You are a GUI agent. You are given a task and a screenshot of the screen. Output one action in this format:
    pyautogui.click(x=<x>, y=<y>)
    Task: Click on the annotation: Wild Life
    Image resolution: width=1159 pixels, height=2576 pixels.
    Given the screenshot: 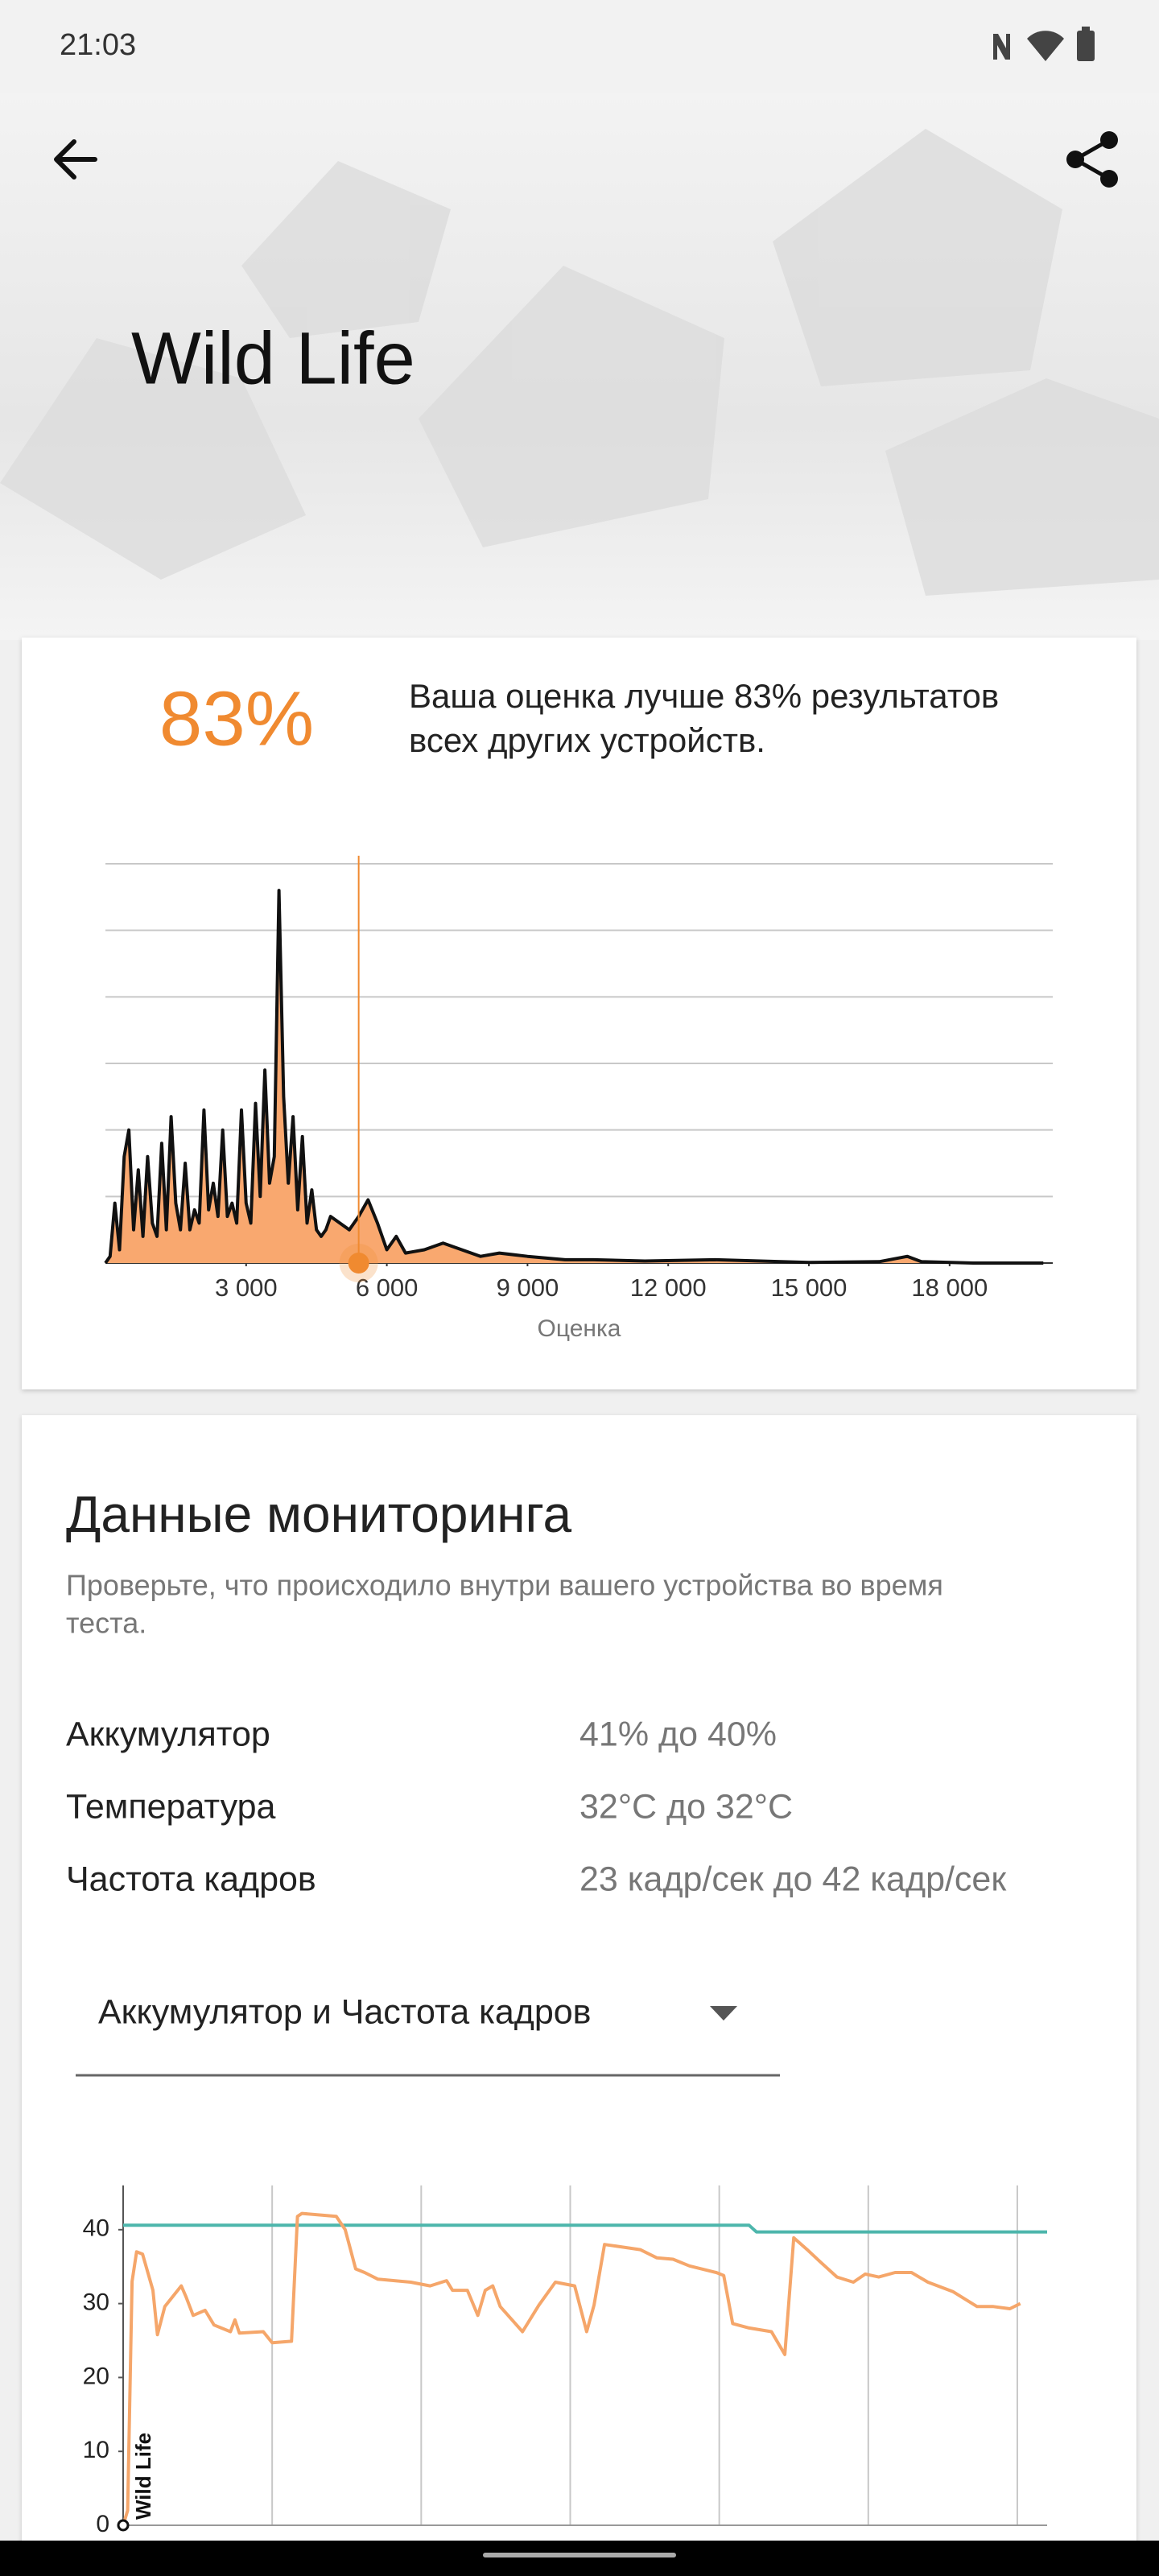 What is the action you would take?
    pyautogui.click(x=143, y=2476)
    